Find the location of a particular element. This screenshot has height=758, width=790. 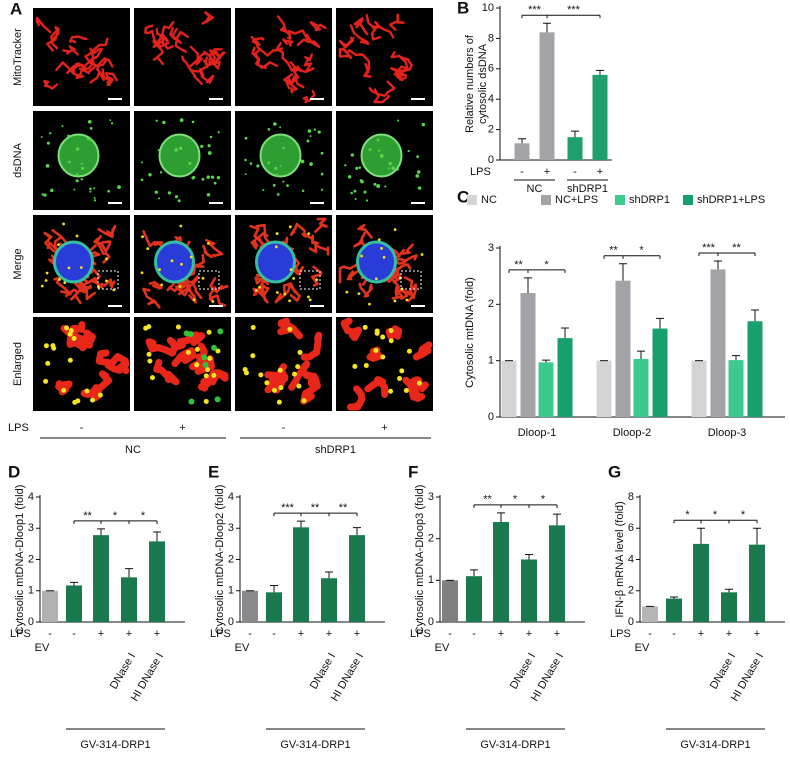

lps-sign: - is located at coordinates (50, 634).